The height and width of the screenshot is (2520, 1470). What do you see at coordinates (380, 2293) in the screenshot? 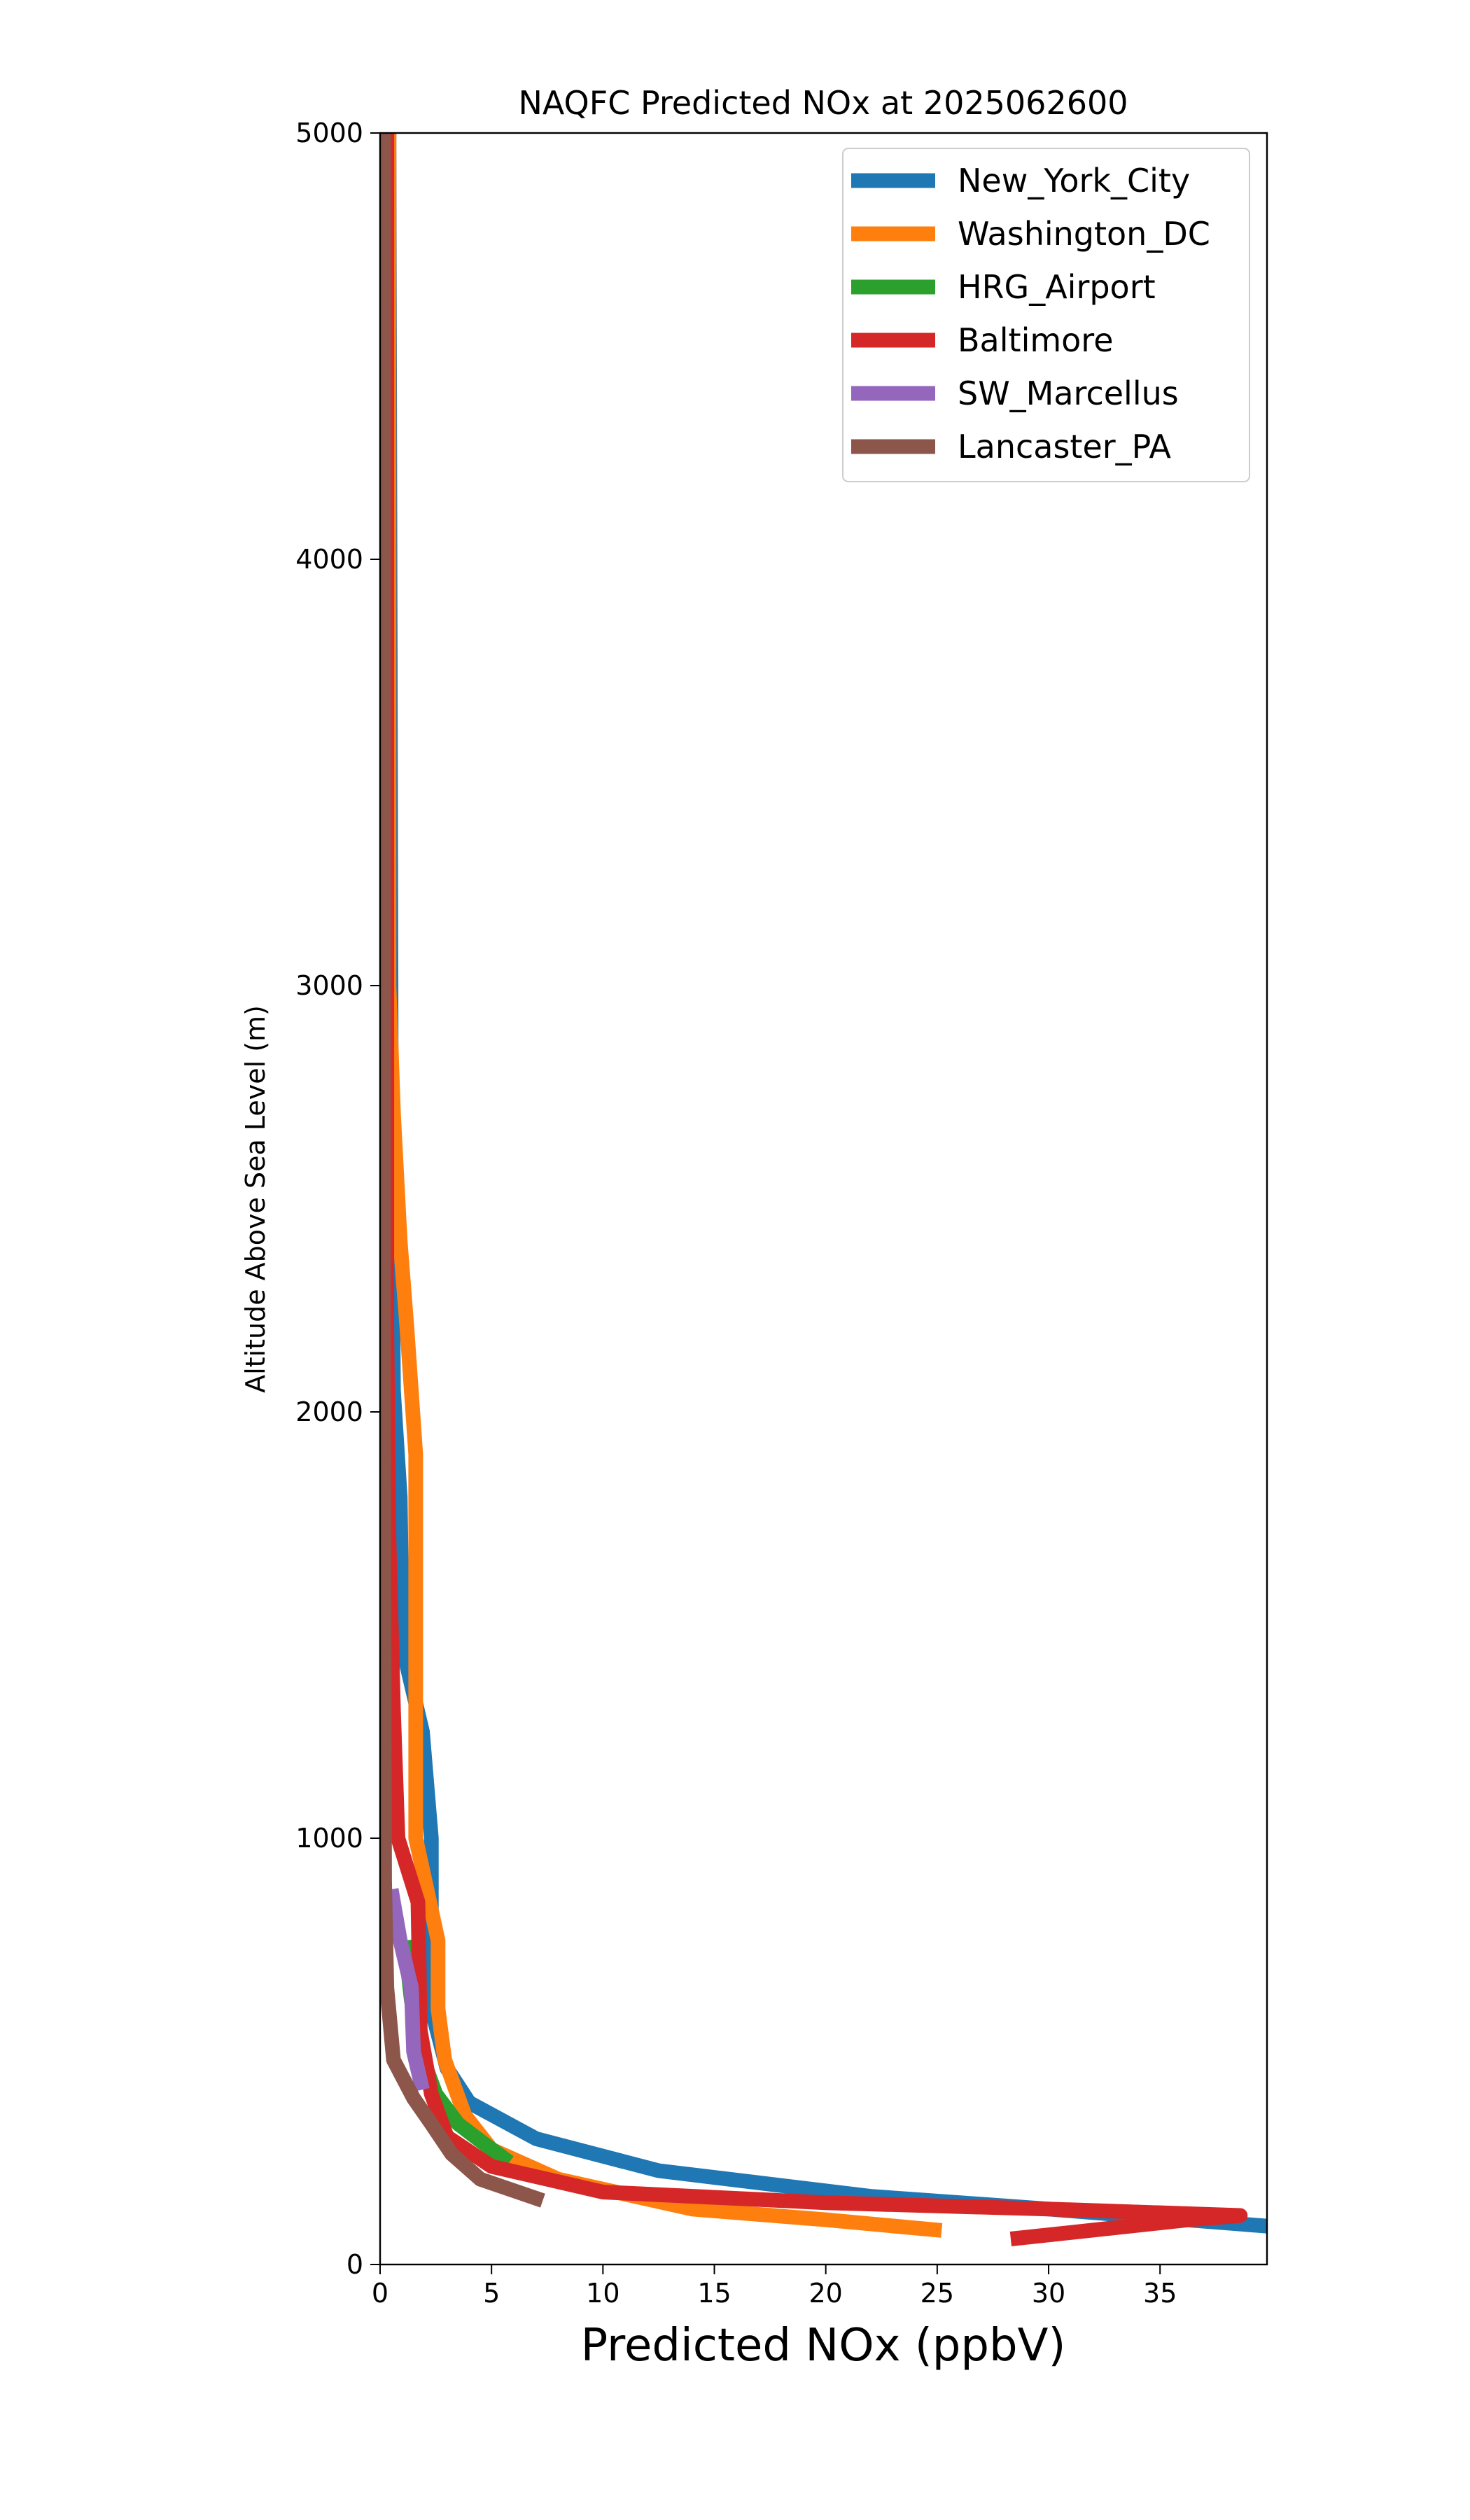
I see `x-tick-label: 0` at bounding box center [380, 2293].